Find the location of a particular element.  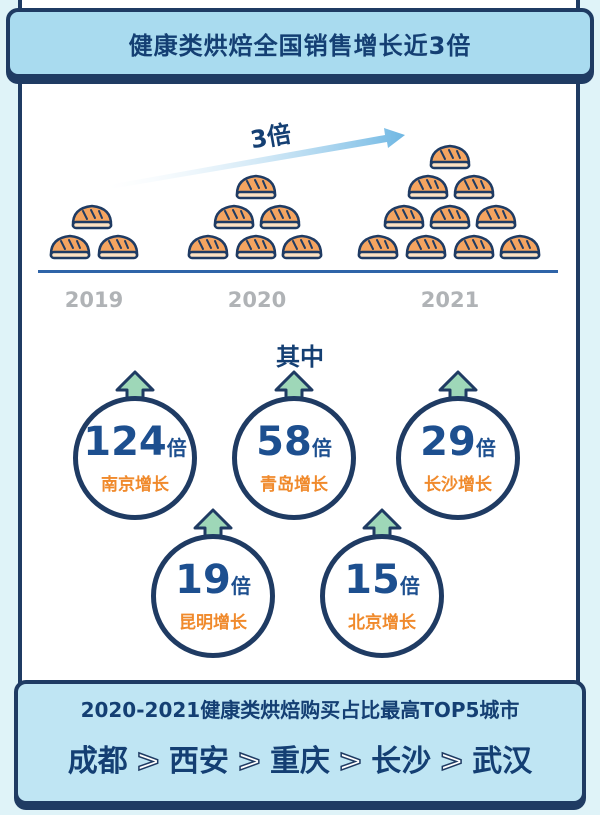

rank-city: 长沙 is located at coordinates (401, 761).